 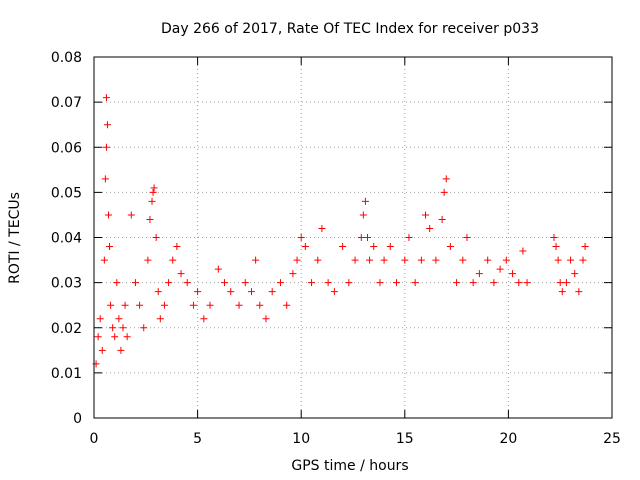 What do you see at coordinates (66, 284) in the screenshot?
I see `y-tick-label: 0.03` at bounding box center [66, 284].